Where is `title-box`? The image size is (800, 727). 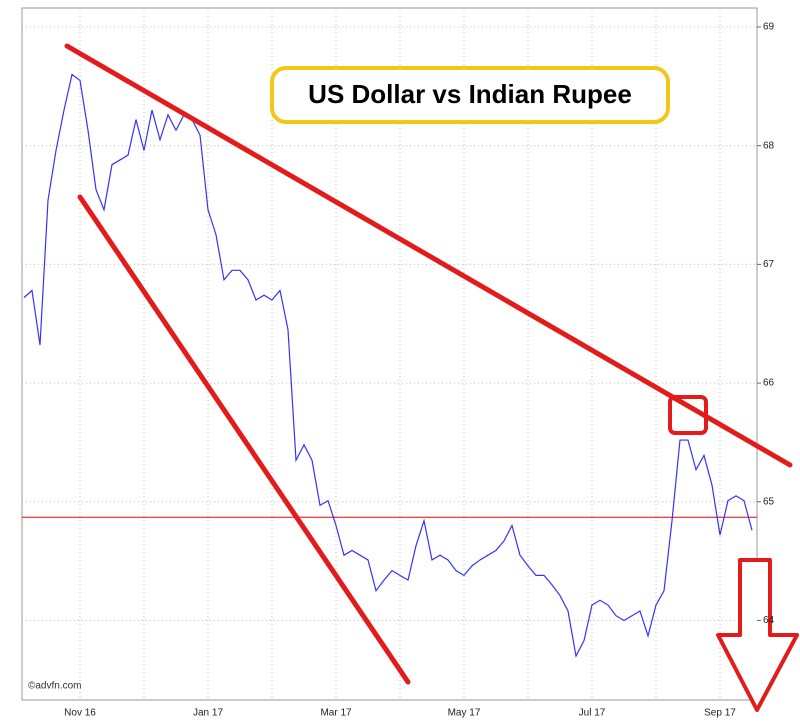
title-box is located at coordinates (470, 95).